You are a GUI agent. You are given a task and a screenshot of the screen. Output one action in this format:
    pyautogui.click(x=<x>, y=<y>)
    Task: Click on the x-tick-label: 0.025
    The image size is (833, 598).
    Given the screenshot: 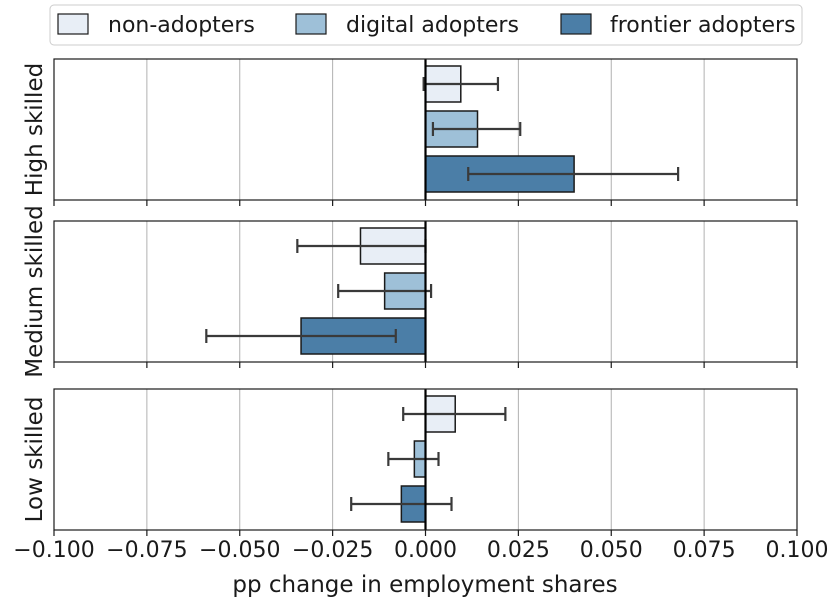 What is the action you would take?
    pyautogui.click(x=518, y=550)
    